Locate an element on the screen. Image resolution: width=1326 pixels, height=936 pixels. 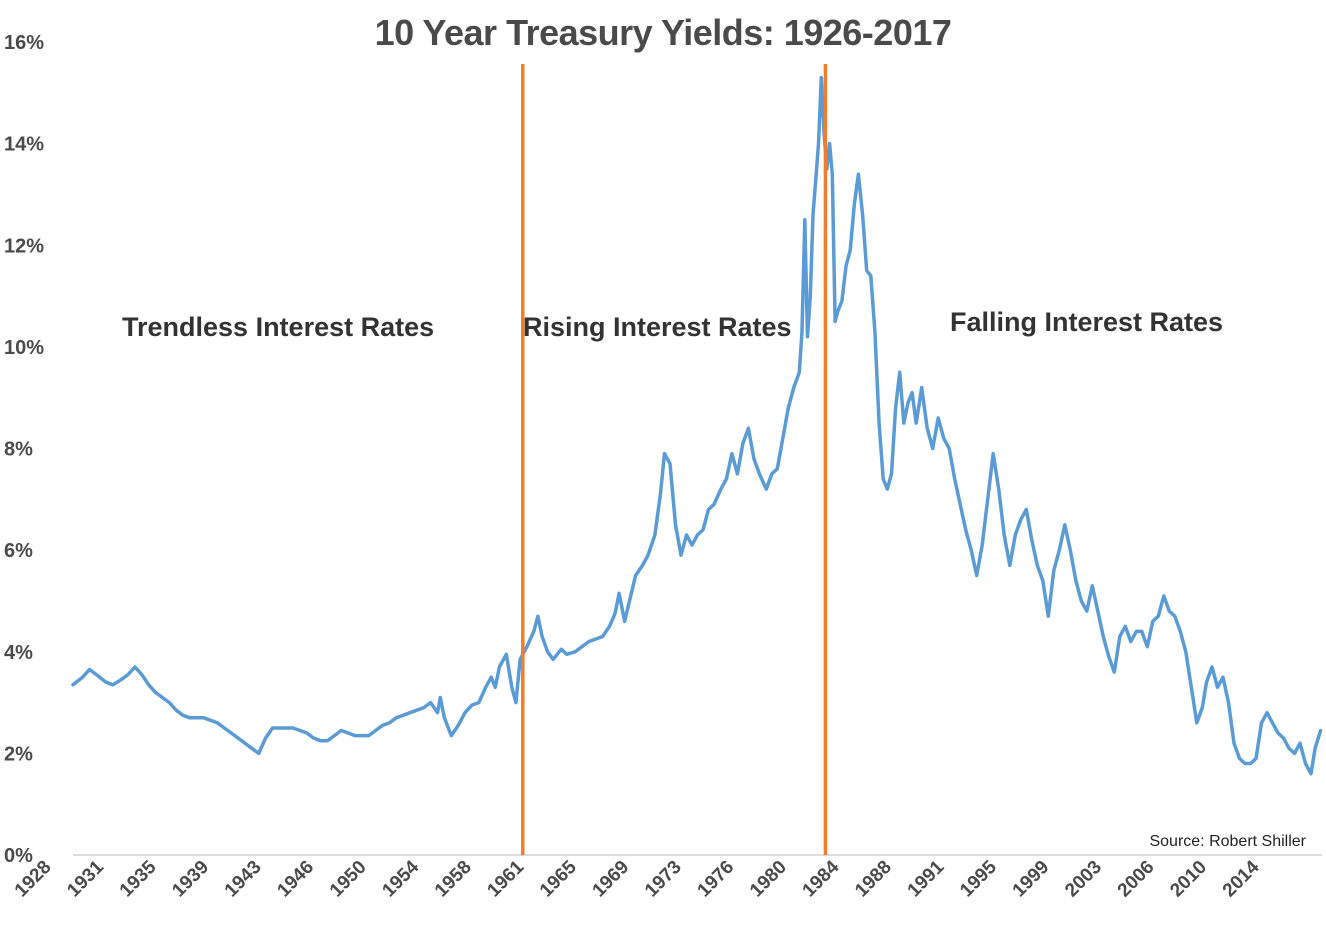
x-tick-label: 1943 is located at coordinates (243, 879).